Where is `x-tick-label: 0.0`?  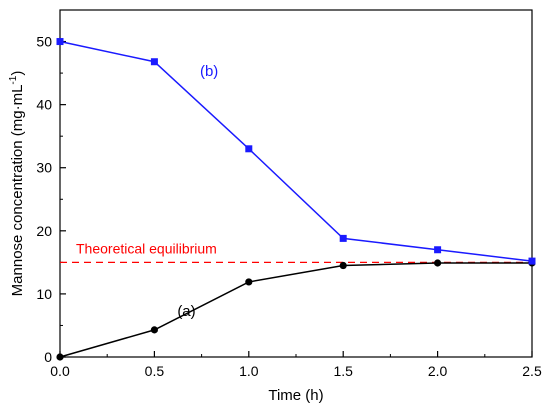
x-tick-label: 0.0 is located at coordinates (60, 371).